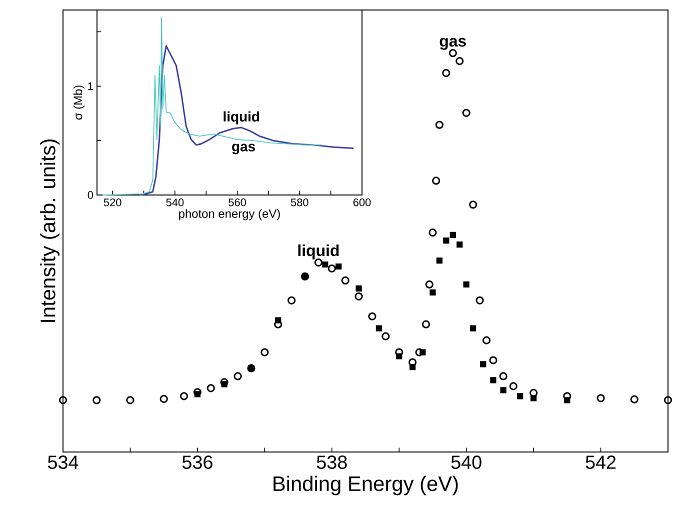 The width and height of the screenshot is (679, 528). I want to click on x-tick-label: 536, so click(197, 462).